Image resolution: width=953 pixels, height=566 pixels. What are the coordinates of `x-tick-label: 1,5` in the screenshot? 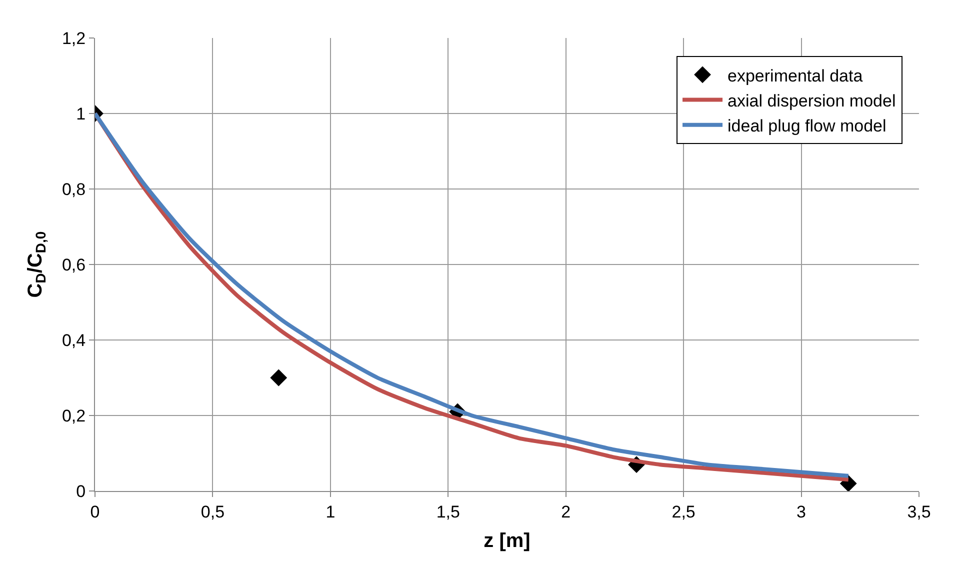 It's located at (448, 512).